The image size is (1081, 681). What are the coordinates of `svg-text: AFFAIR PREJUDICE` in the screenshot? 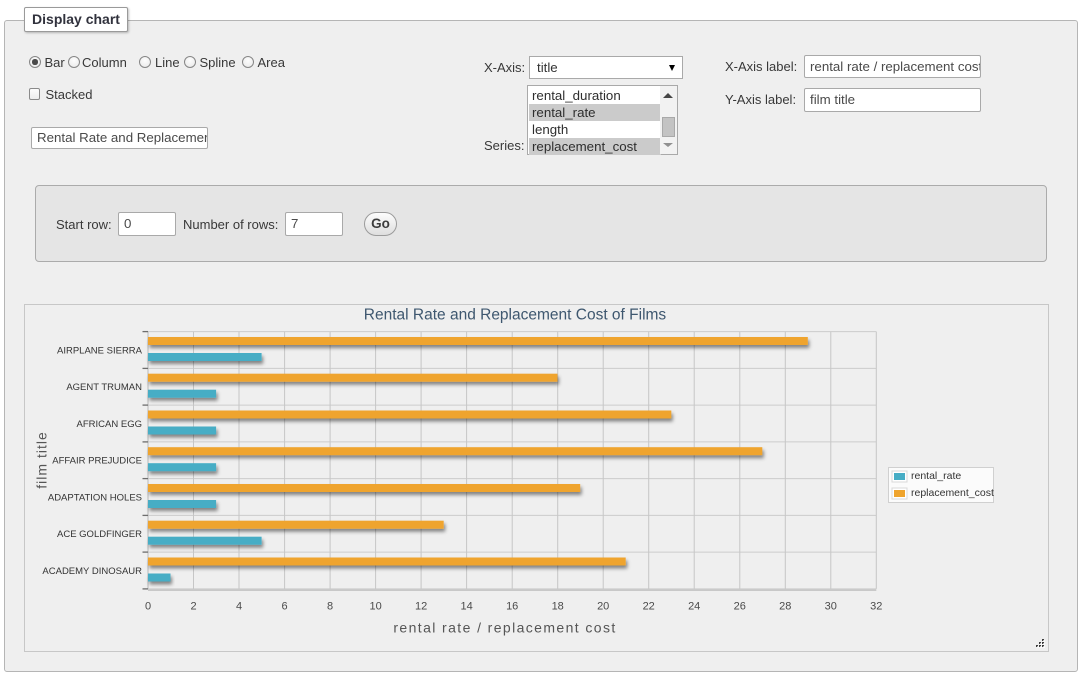 It's located at (97, 461).